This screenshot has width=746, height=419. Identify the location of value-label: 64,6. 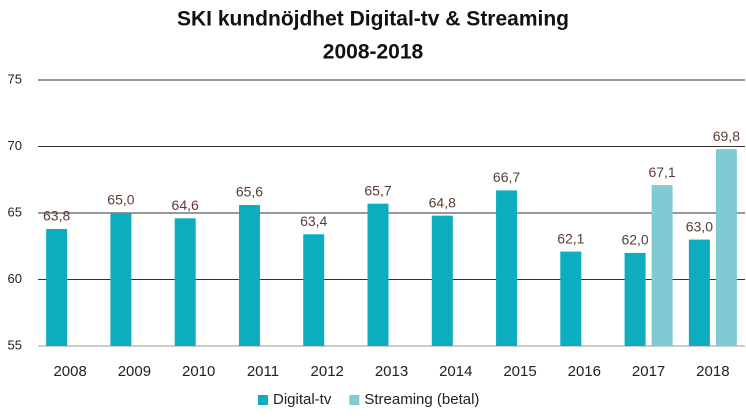
(185, 205).